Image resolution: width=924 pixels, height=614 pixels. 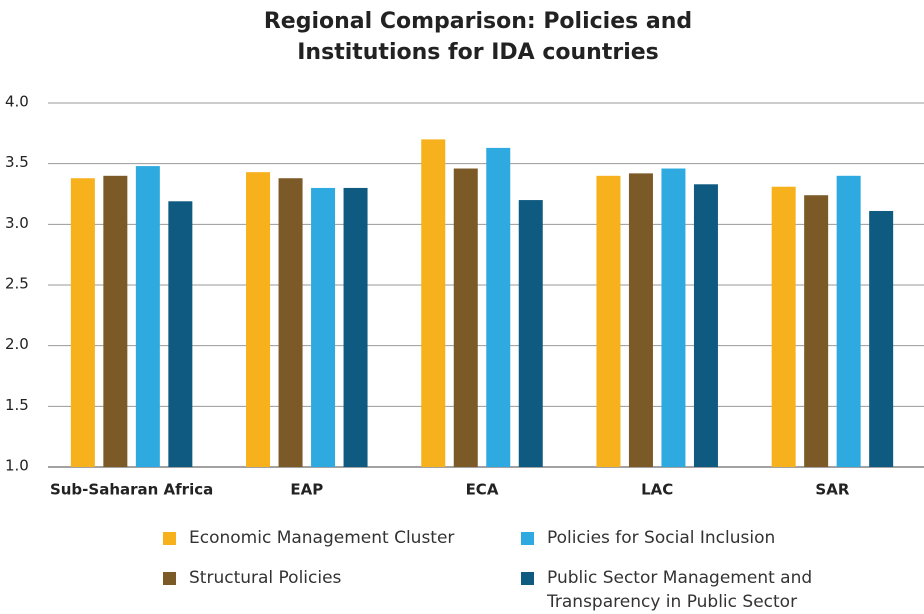 What do you see at coordinates (17, 405) in the screenshot?
I see `y-tick-label: 1.5` at bounding box center [17, 405].